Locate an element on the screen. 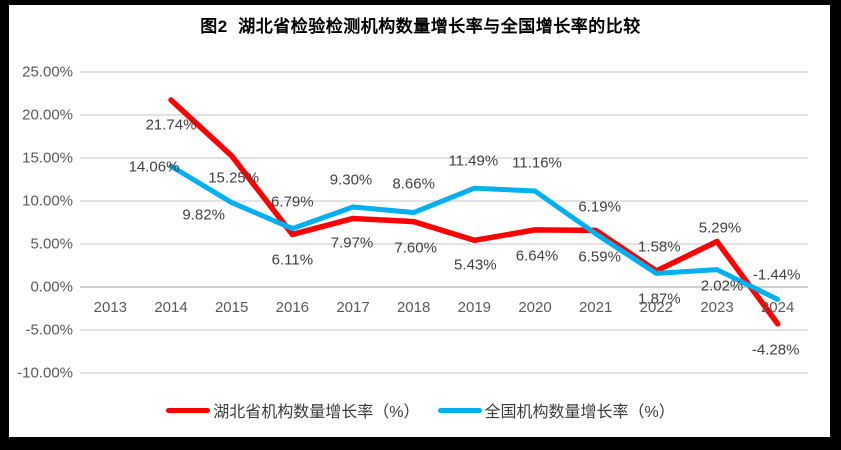 This screenshot has height=450, width=841. x-axis-tick-label: 2013 is located at coordinates (110, 307).